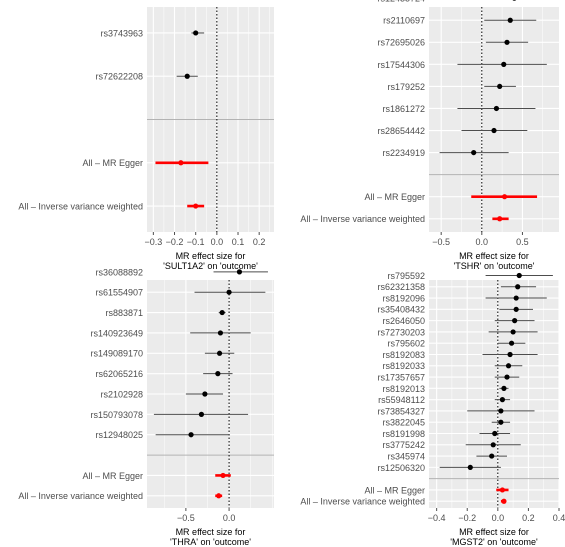 The width and height of the screenshot is (565, 547). Describe the element at coordinates (121, 394) in the screenshot. I see `snp-label: rs2102928` at that location.